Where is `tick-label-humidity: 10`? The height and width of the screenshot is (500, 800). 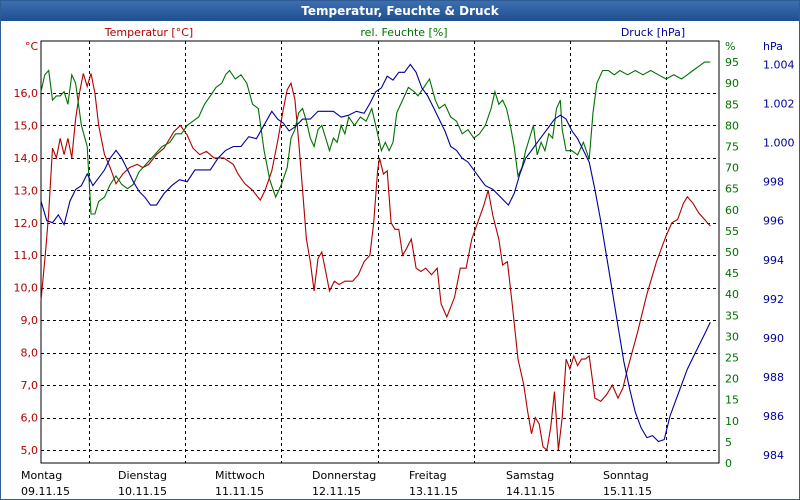
tick-label-humidity: 10 is located at coordinates (732, 421).